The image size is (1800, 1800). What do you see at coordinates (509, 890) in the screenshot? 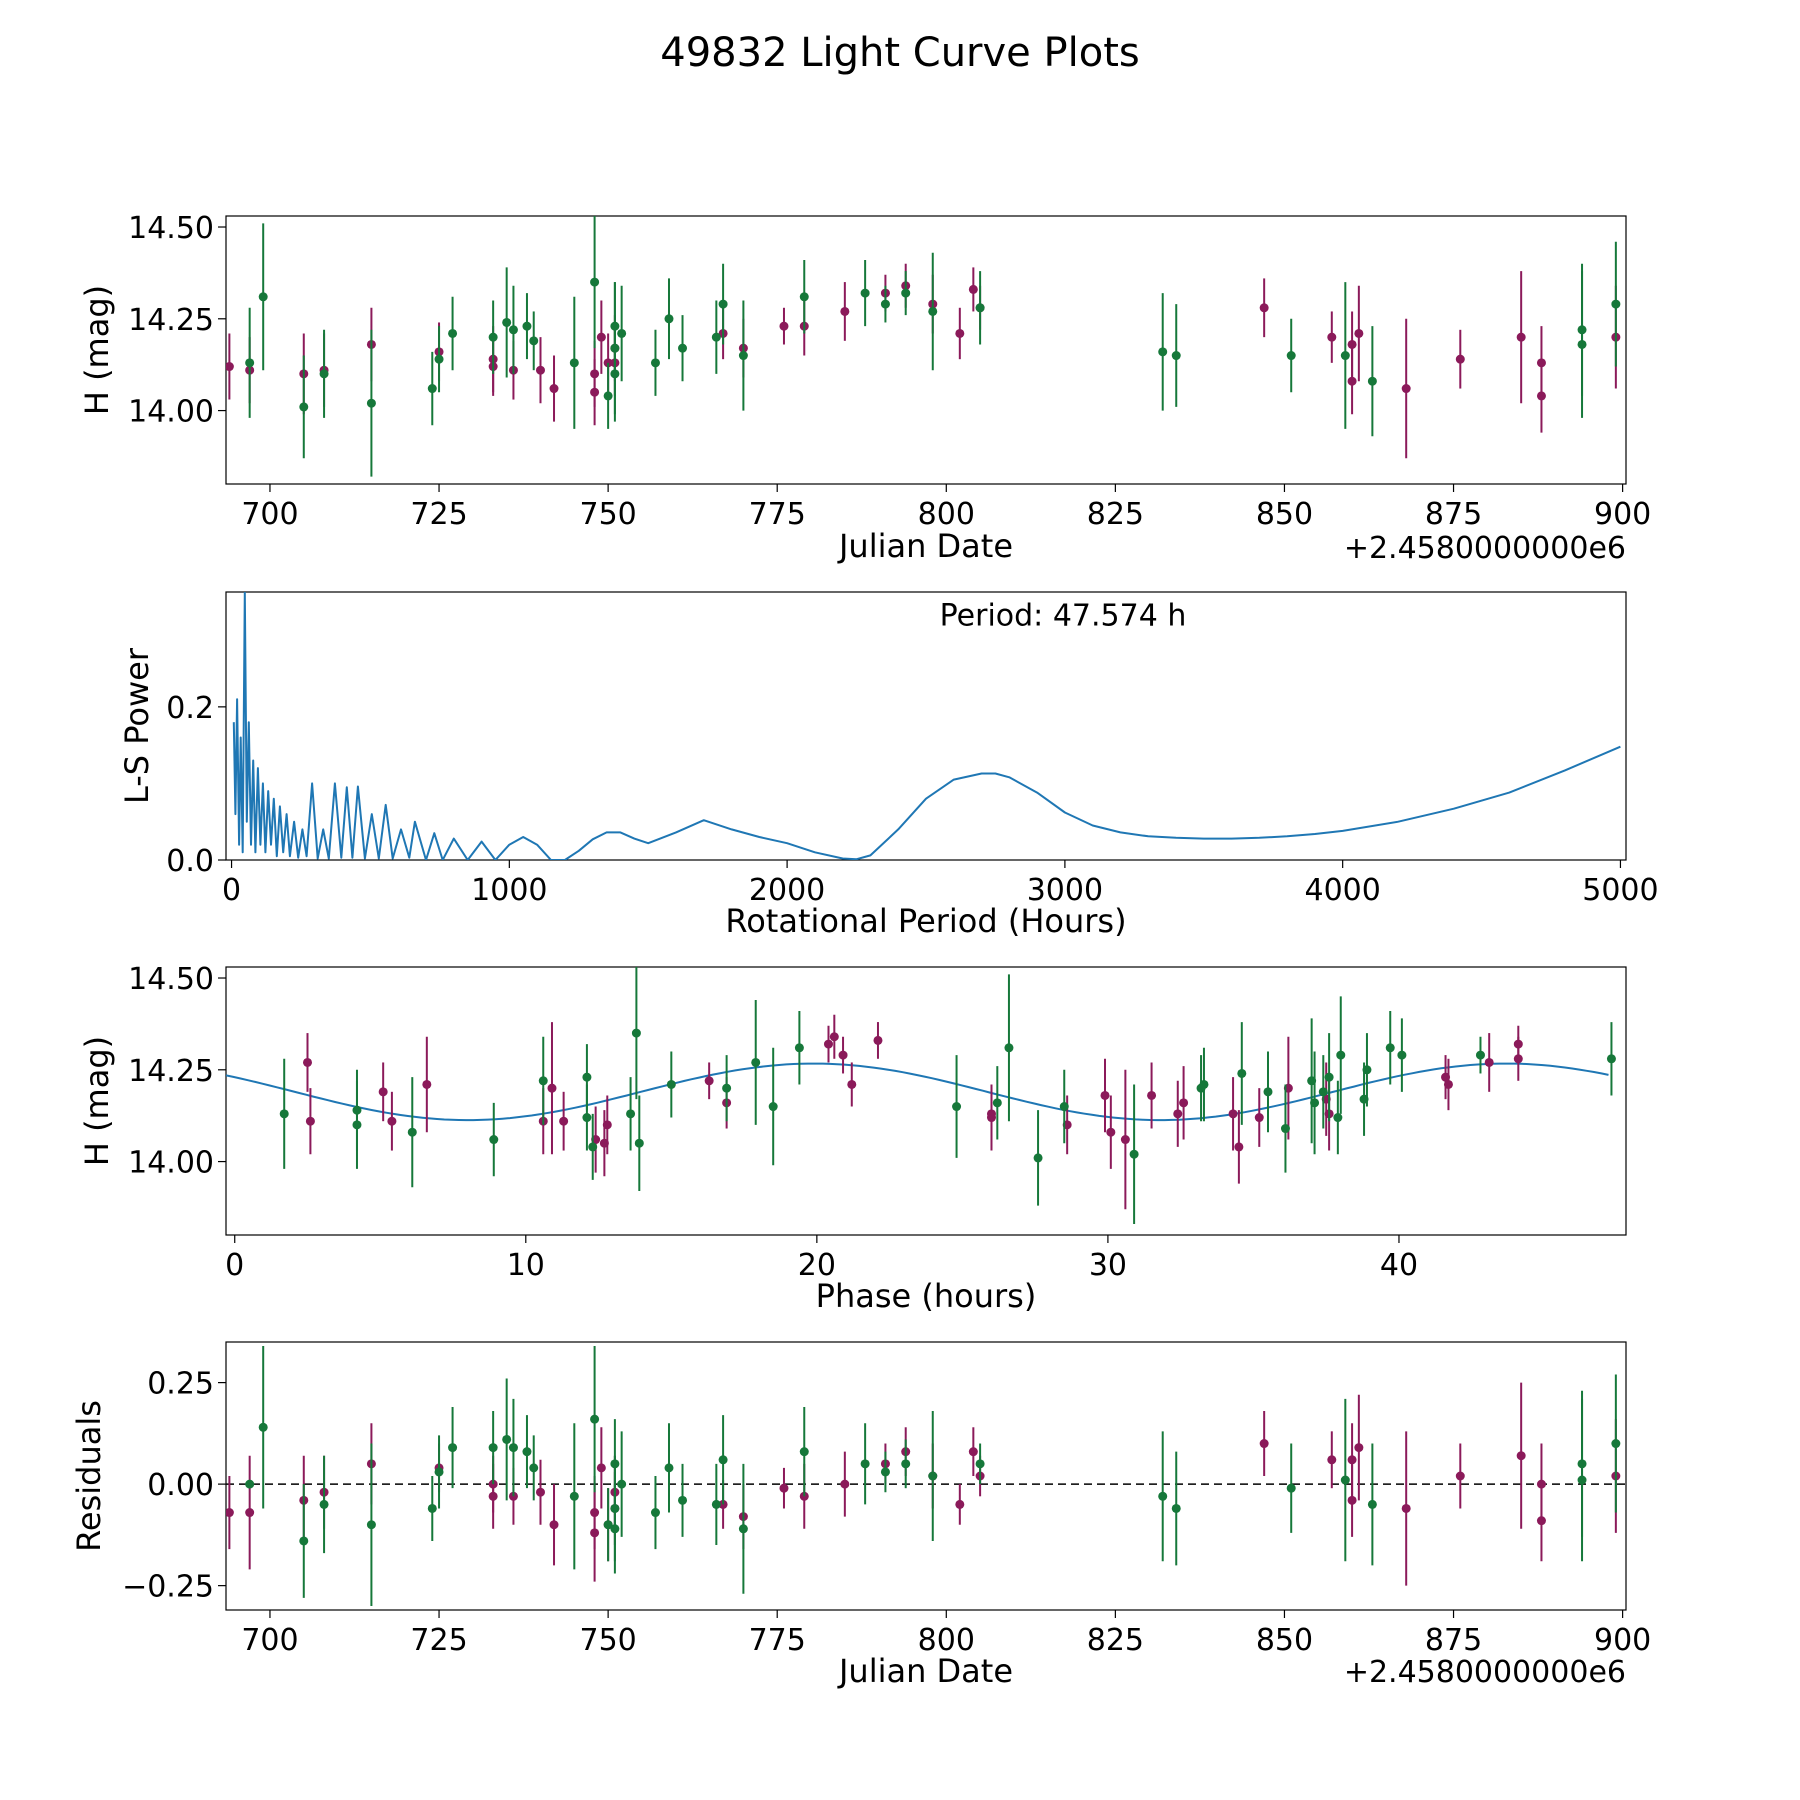
I see `periodogram-xtick-label: 1000` at bounding box center [509, 890].